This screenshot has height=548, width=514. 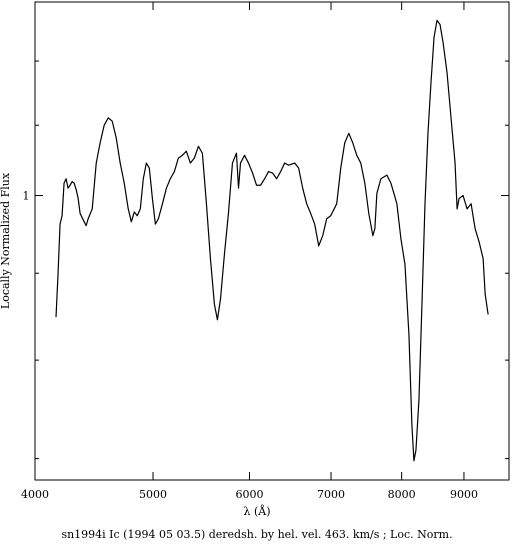 I want to click on y-axis-label: Locally Normalized Flux, so click(x=6, y=240).